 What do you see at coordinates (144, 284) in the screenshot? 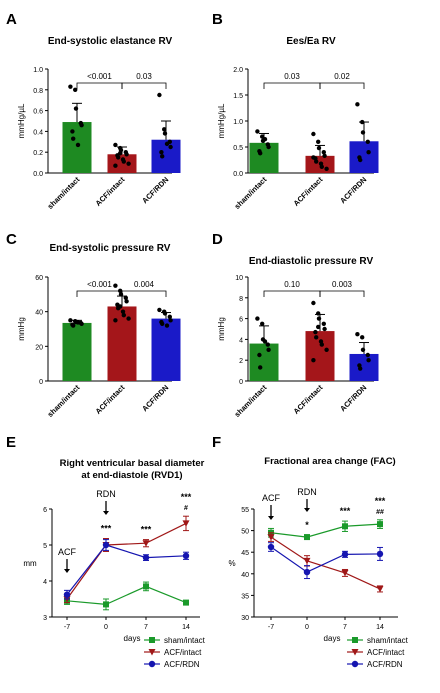
I see `p-value-label: 0.004` at bounding box center [144, 284].